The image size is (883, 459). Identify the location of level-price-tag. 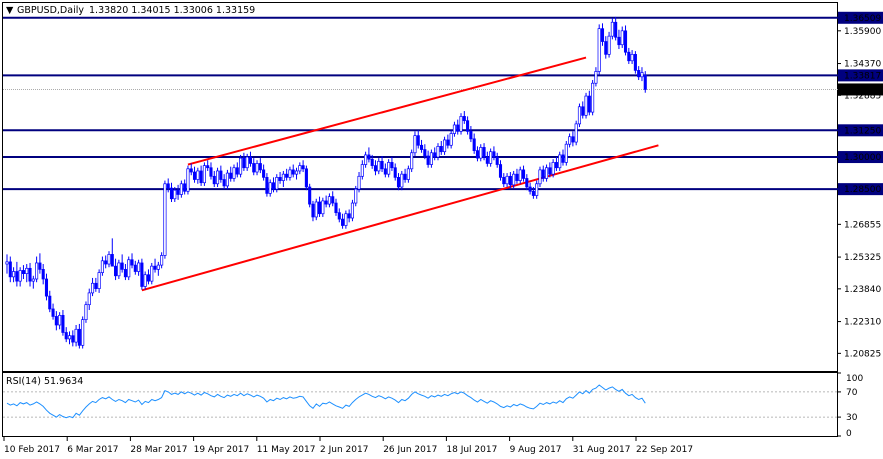
(860, 17).